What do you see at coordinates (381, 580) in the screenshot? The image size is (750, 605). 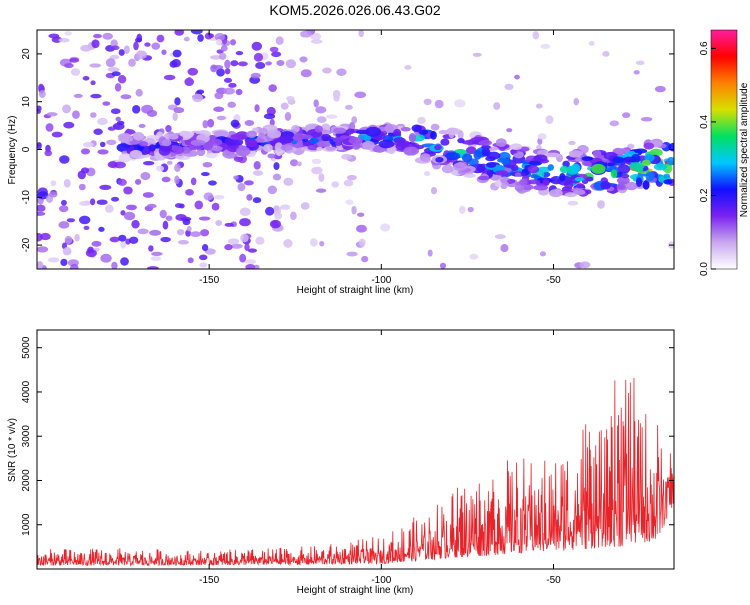 I see `x-tick-label: -100` at bounding box center [381, 580].